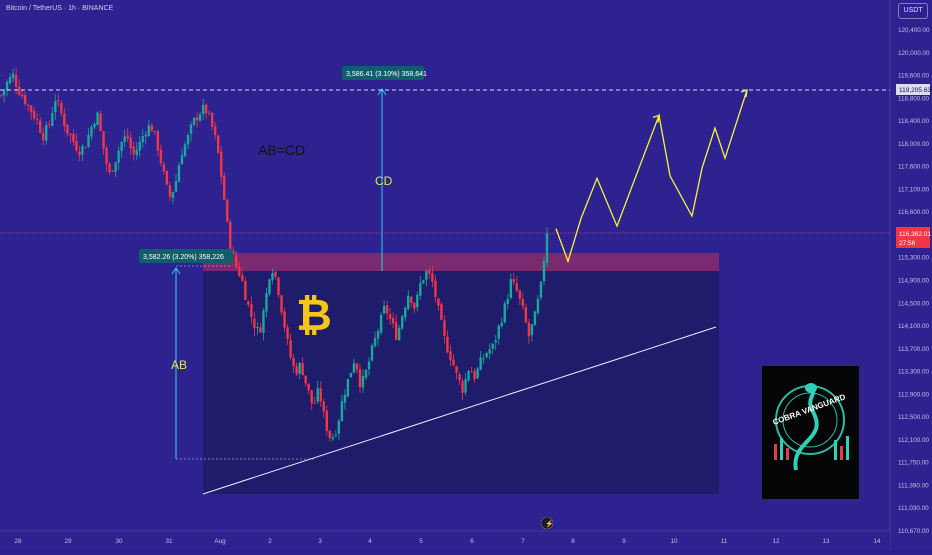  I want to click on price-tick-label: 112,900.00, so click(914, 394).